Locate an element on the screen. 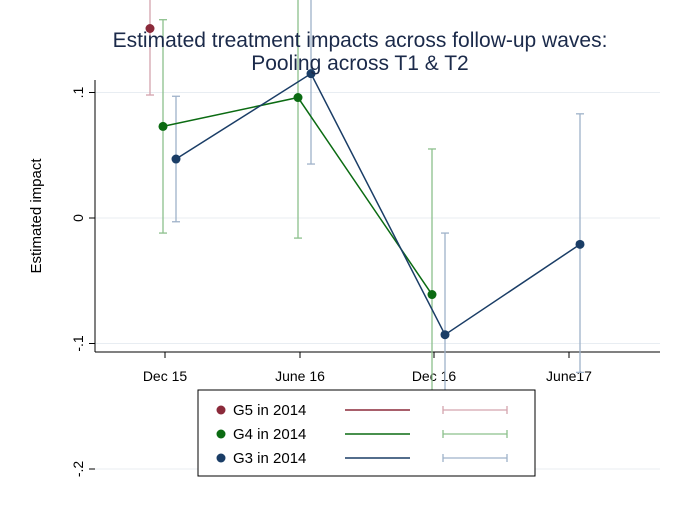 This screenshot has height=507, width=685. y-tick-label: -.1 is located at coordinates (78, 343).